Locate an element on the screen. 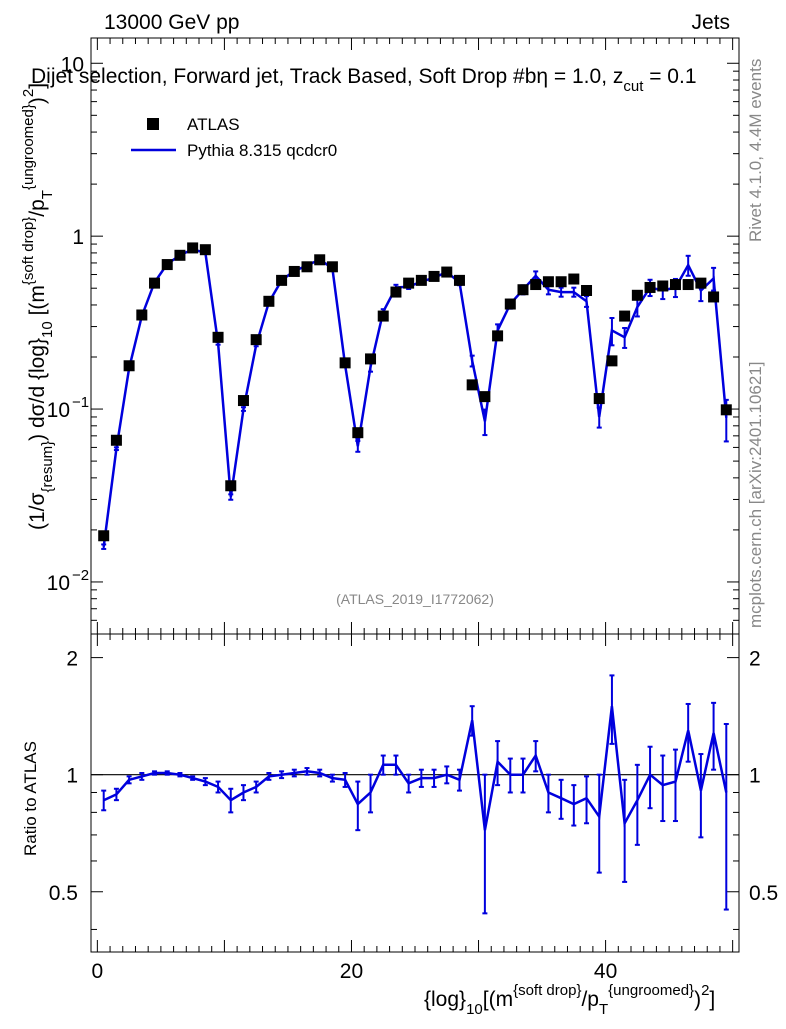 Image resolution: width=786 pixels, height=1029 pixels. x-axis-title-part: {log} is located at coordinates (445, 999).